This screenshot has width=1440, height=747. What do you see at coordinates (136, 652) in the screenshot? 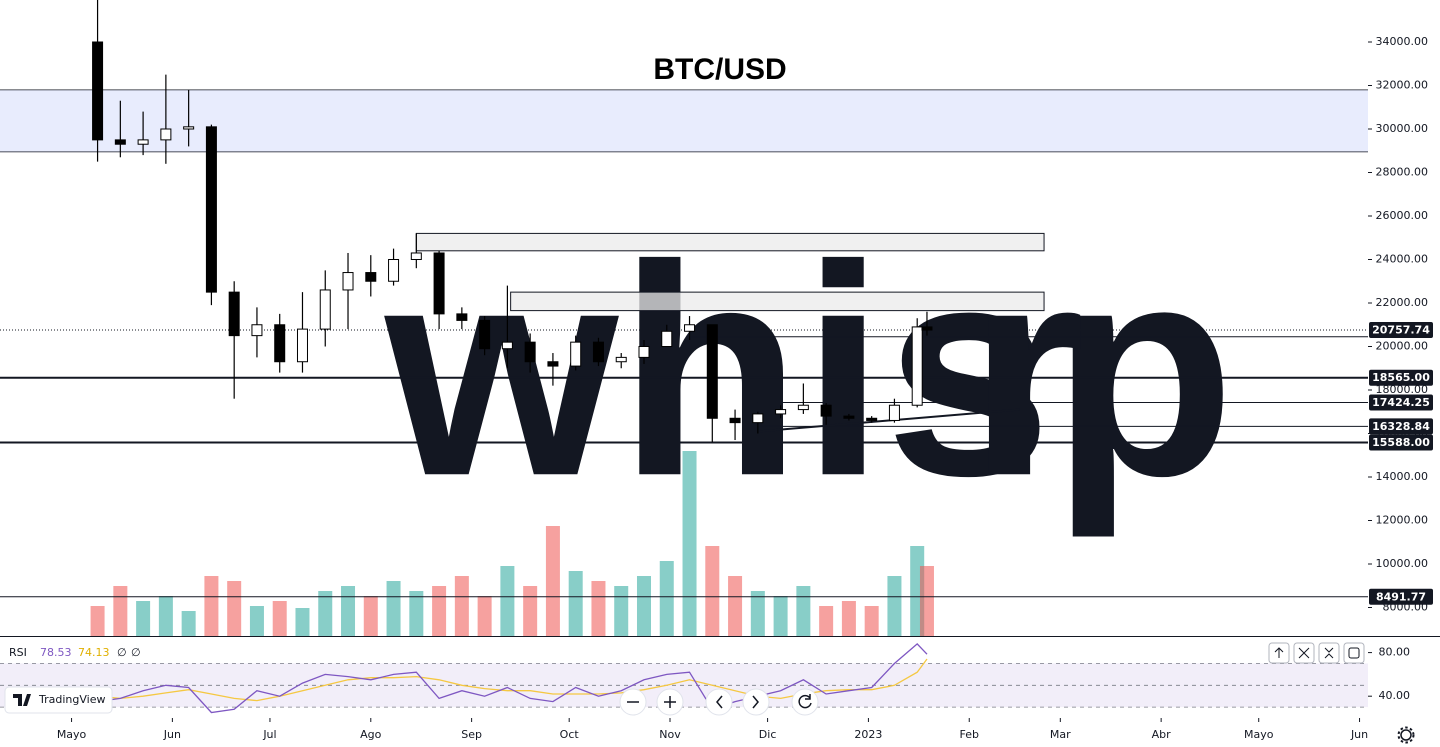
I see `rsi-extra: ∅` at bounding box center [136, 652].